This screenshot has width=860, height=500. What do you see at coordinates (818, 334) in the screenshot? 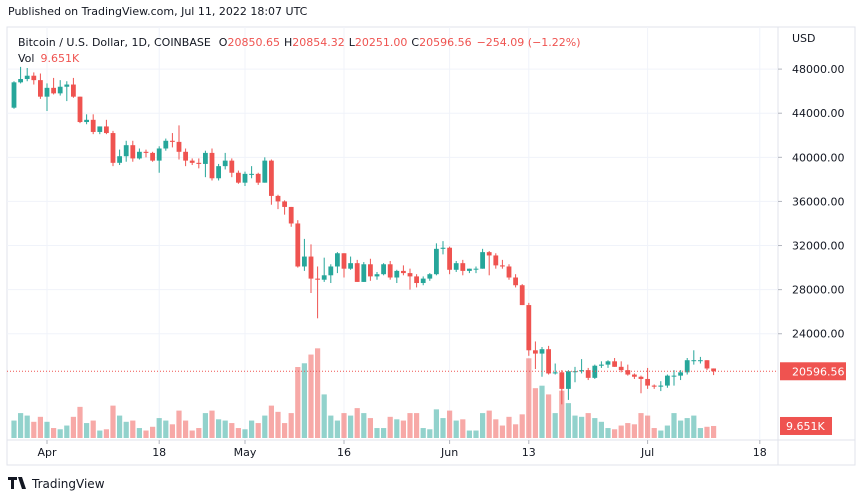
I see `y-tick-label: 24000.00` at bounding box center [818, 334].